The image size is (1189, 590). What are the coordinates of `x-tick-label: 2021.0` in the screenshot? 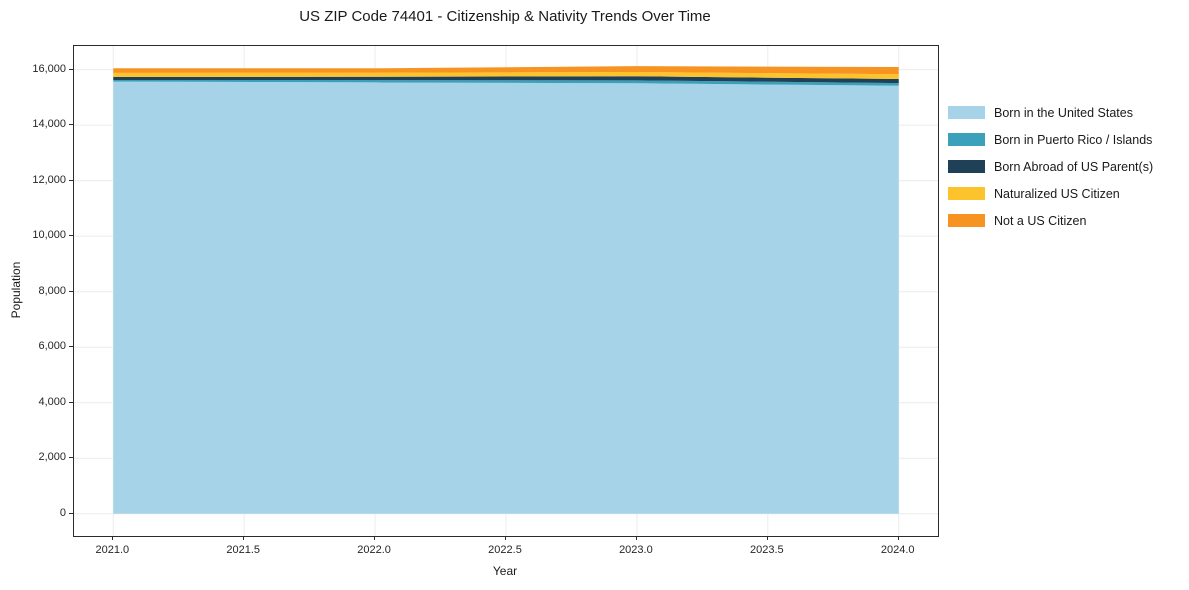 It's located at (112, 550).